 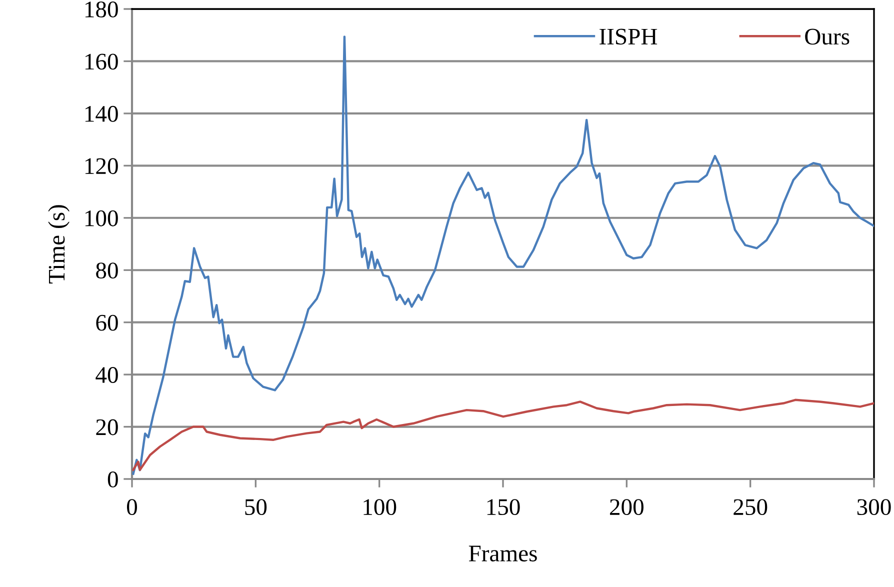 What do you see at coordinates (113, 479) in the screenshot?
I see `y-tick-label: 0` at bounding box center [113, 479].